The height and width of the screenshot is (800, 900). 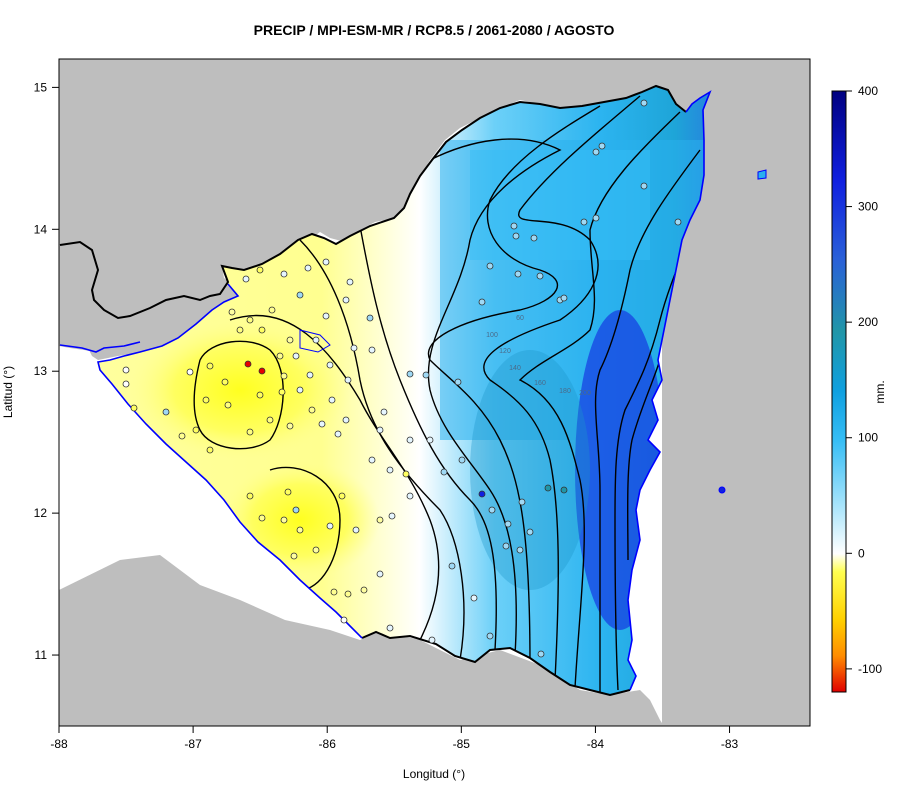 I want to click on contour-label-text: 180, so click(x=565, y=391).